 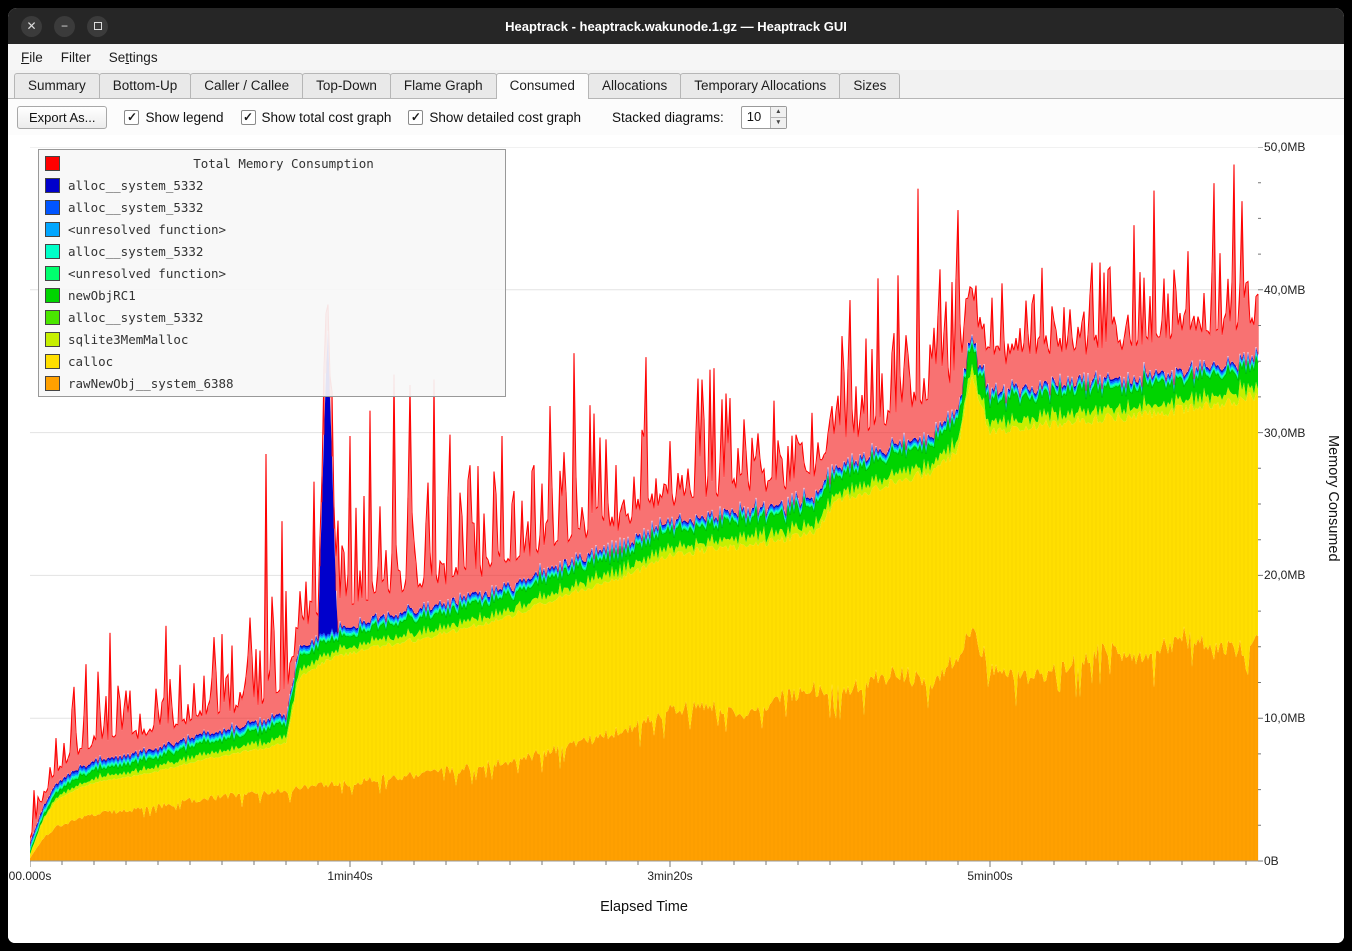 I want to click on legend-item: newObjRC1, so click(x=272, y=295).